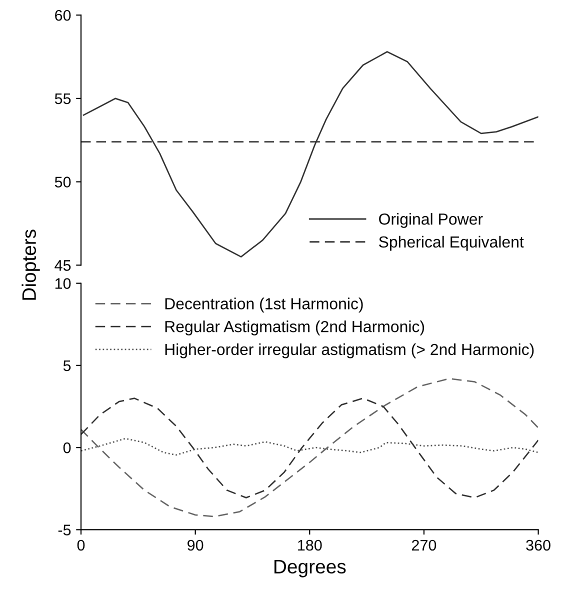 This screenshot has width=587, height=604. What do you see at coordinates (451, 243) in the screenshot?
I see `legend-label: Spherical Equivalent` at bounding box center [451, 243].